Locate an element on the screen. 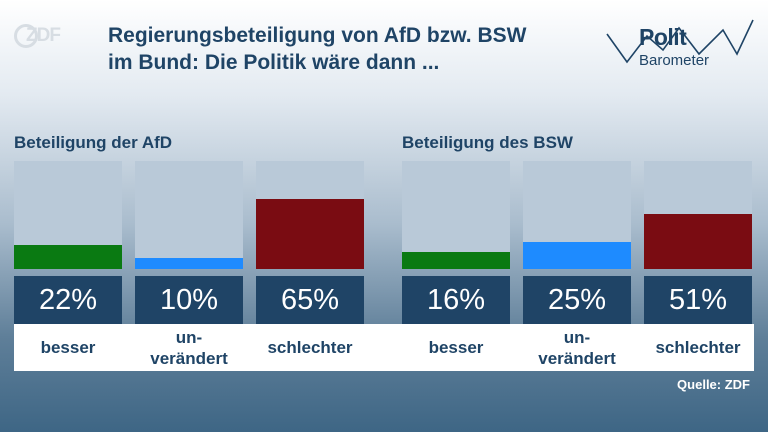 The width and height of the screenshot is (768, 432). politbarometer-word-1: Polit is located at coordinates (663, 37).